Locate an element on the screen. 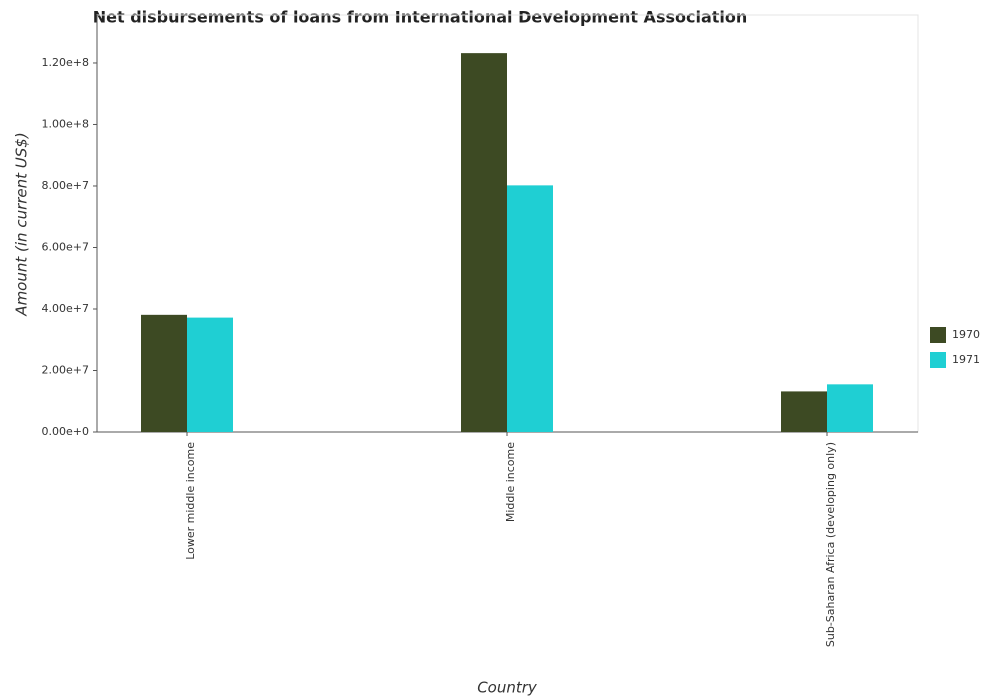 Image resolution: width=991 pixels, height=700 pixels. y-tick-label: 1.20e+8 is located at coordinates (65, 62).